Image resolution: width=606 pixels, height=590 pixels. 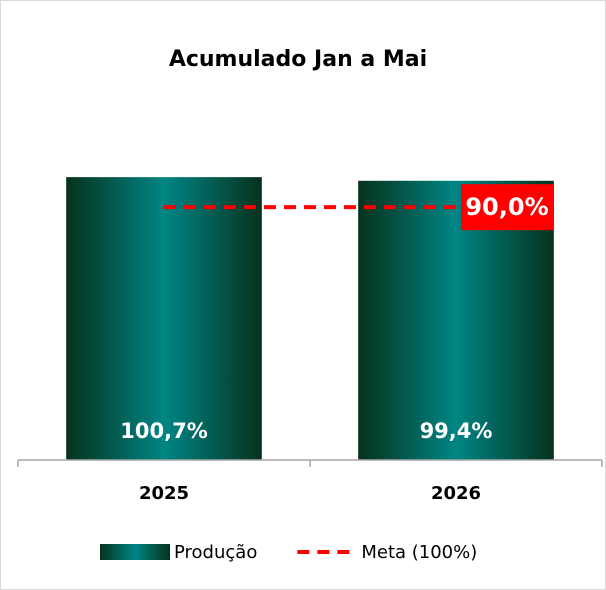 What do you see at coordinates (456, 493) in the screenshot?
I see `x-tick-label: 2026` at bounding box center [456, 493].